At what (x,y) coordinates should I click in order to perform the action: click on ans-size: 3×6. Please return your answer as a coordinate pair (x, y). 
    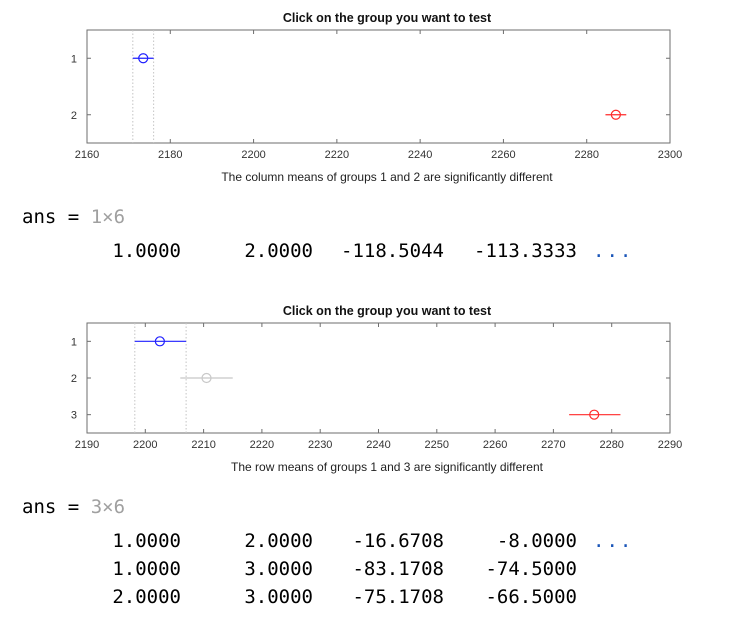
    Looking at the image, I should click on (108, 507).